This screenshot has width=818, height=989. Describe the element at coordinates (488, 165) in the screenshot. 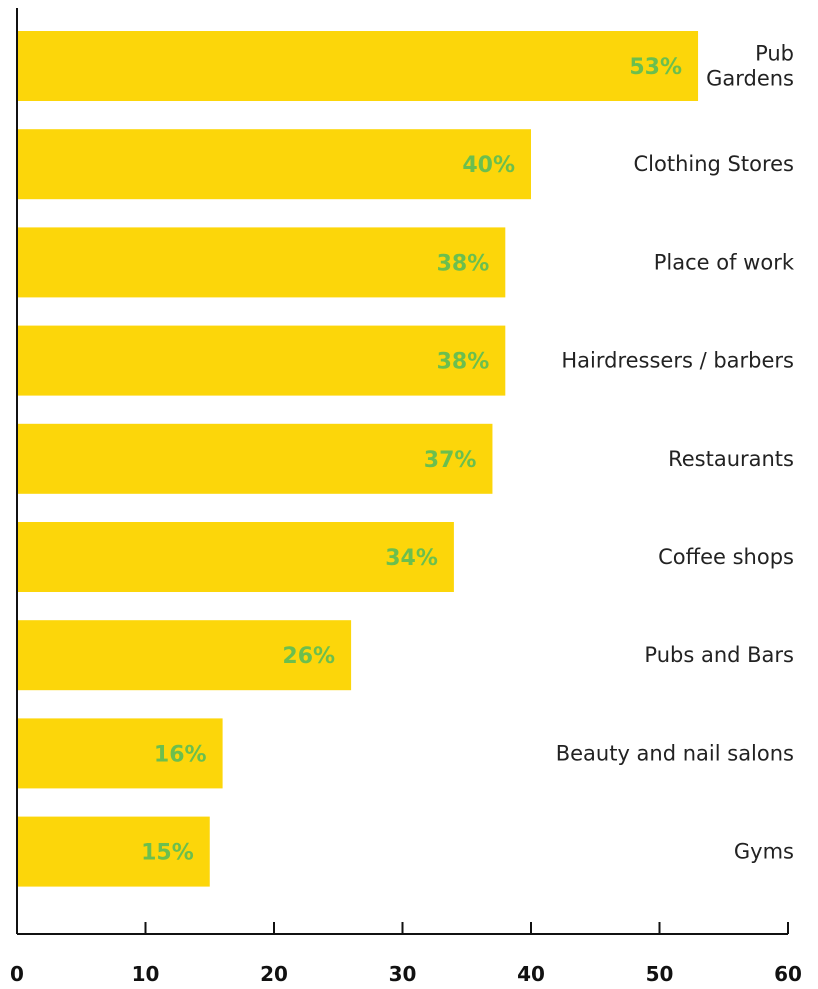

I see `value-label-1: 40%` at that location.